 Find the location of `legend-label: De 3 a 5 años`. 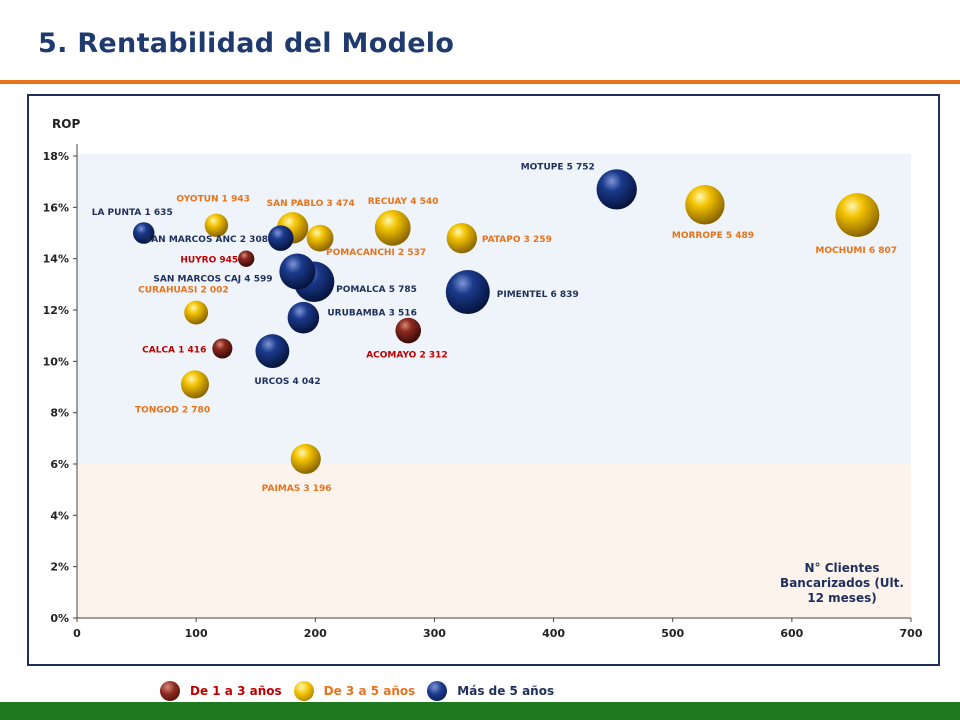

legend-label: De 3 a 5 años is located at coordinates (369, 691).